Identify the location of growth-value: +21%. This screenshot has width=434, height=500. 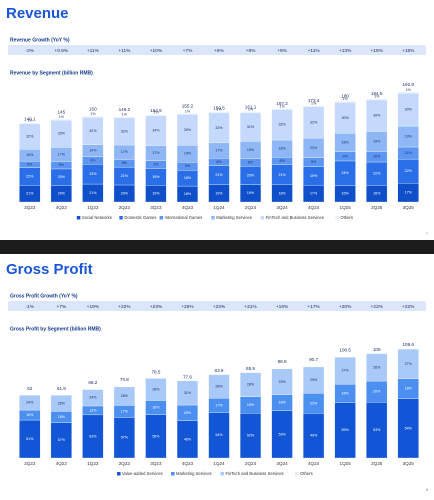
(250, 307).